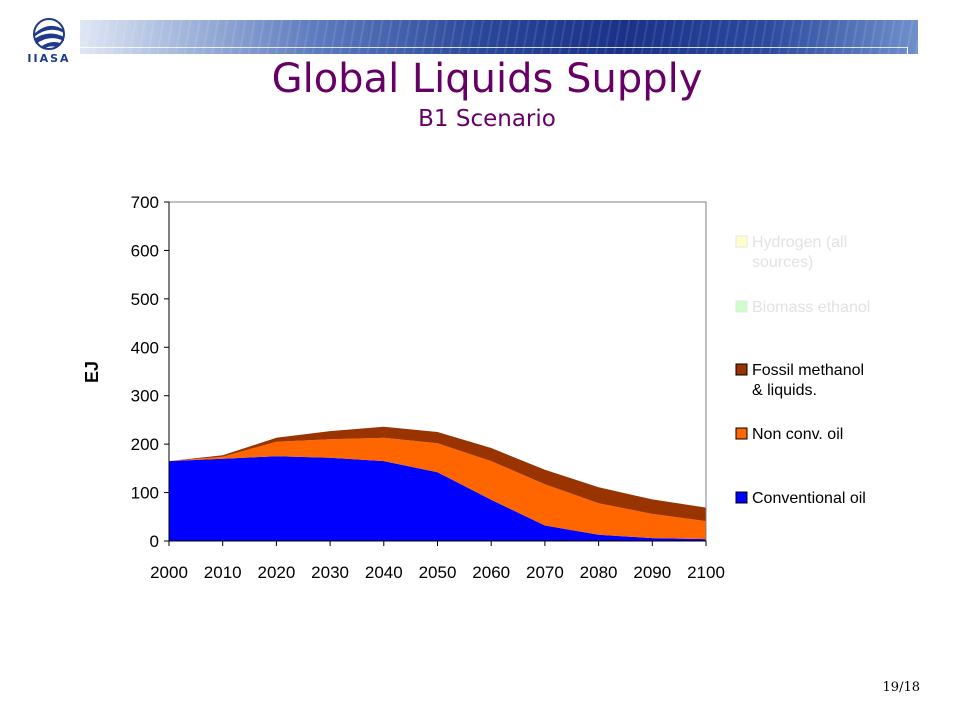 The width and height of the screenshot is (960, 720). Describe the element at coordinates (487, 79) in the screenshot. I see `page-title: Global Liquids Supply` at that location.